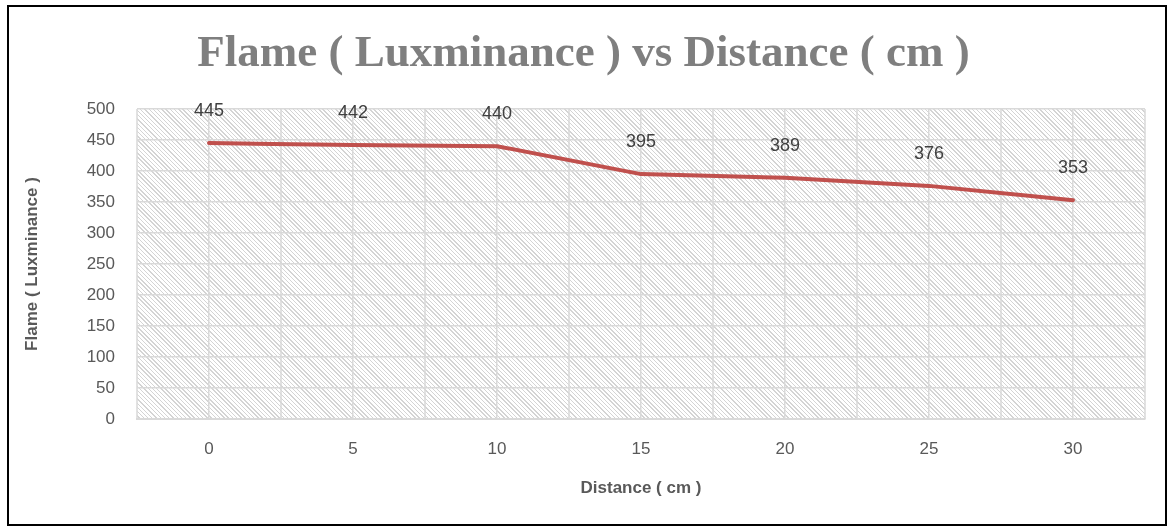  What do you see at coordinates (31, 264) in the screenshot?
I see `y-axis-title: Flame ( Luxminance )` at bounding box center [31, 264].